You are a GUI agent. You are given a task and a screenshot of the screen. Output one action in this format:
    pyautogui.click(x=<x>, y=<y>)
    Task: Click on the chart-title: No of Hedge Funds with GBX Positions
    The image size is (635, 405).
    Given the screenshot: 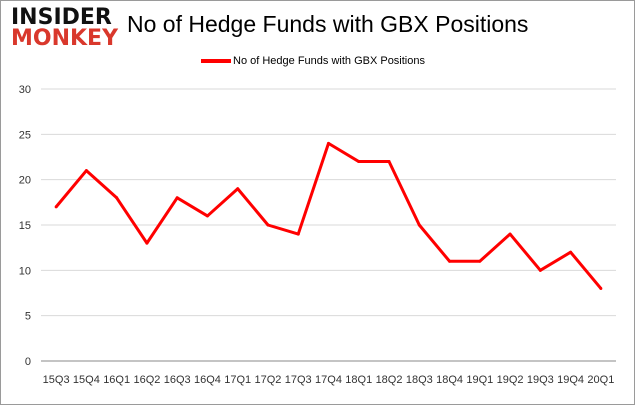 What is the action you would take?
    pyautogui.click(x=328, y=24)
    